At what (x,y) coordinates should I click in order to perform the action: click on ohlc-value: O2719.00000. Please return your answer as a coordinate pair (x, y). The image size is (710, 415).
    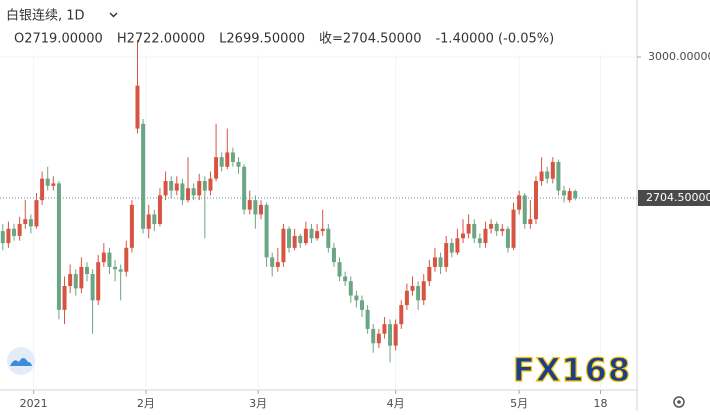
    Looking at the image, I should click on (58, 39).